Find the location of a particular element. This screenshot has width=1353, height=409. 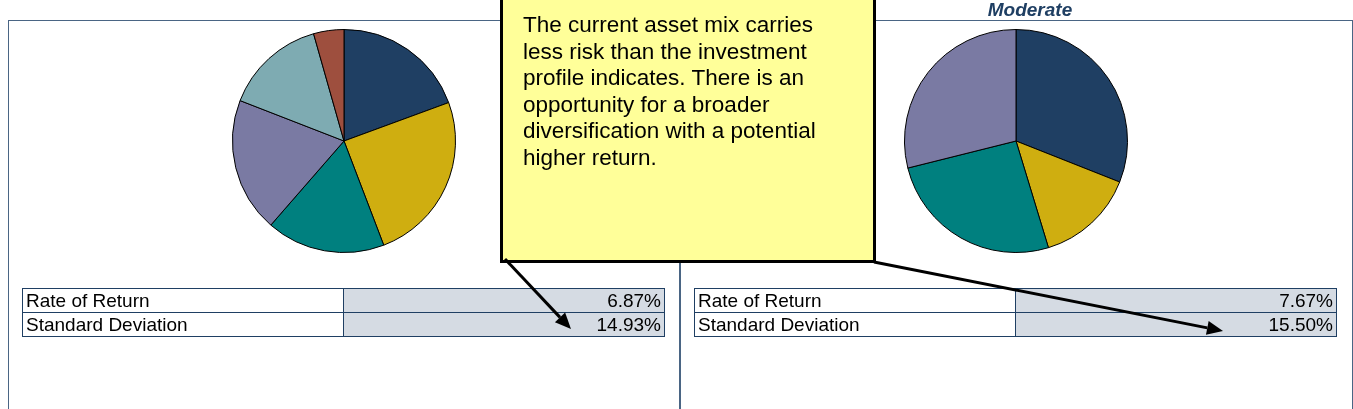

text: 15.50% is located at coordinates (1176, 324).